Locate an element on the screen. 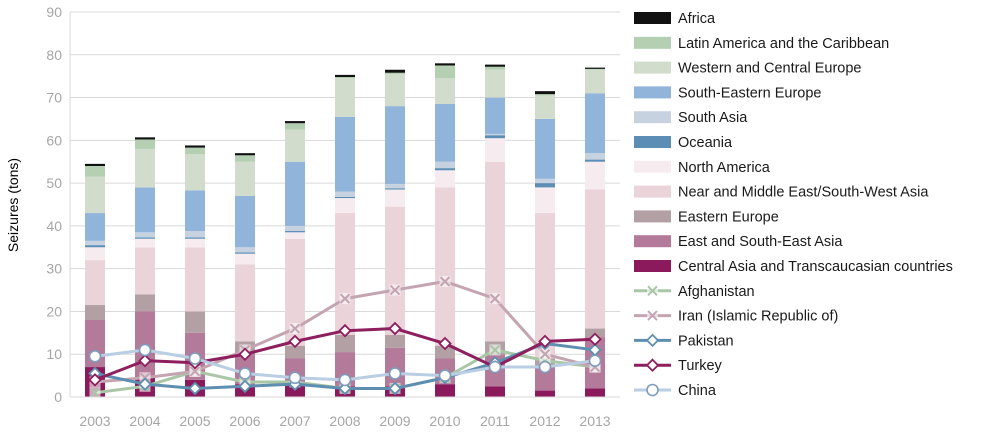 The width and height of the screenshot is (997, 437). legend-item: South Asia is located at coordinates (691, 118).